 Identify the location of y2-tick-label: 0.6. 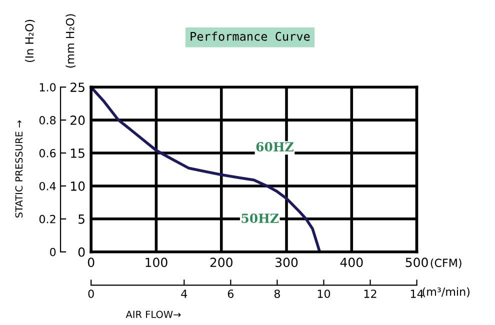
(47, 153).